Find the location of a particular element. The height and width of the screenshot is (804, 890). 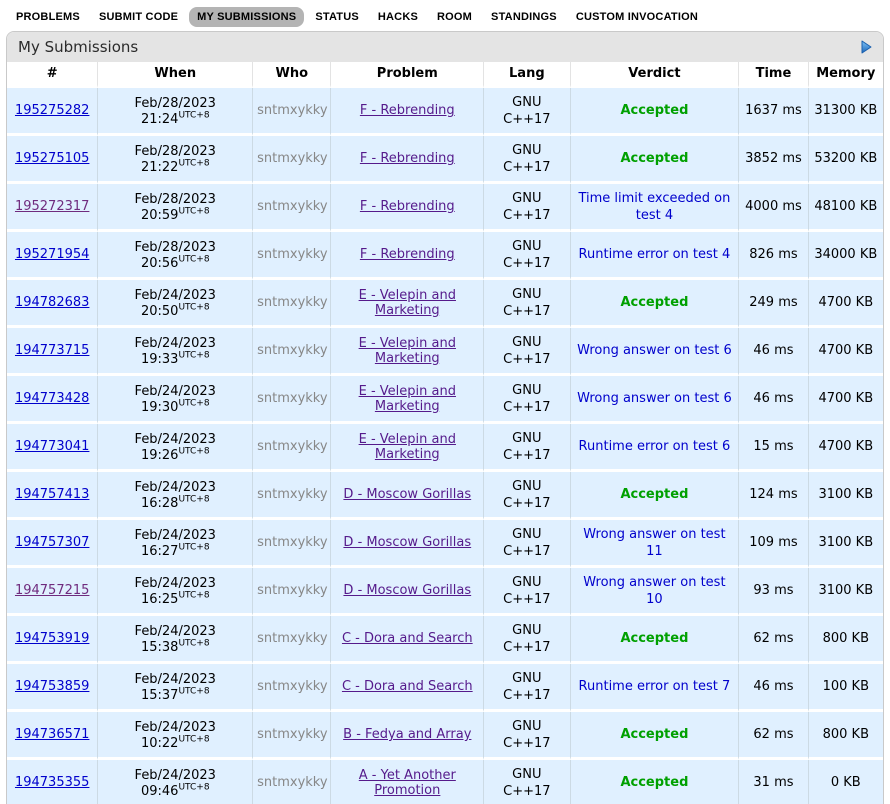

cell-when: Feb/24/2023 19:33UTC+8 is located at coordinates (176, 352).